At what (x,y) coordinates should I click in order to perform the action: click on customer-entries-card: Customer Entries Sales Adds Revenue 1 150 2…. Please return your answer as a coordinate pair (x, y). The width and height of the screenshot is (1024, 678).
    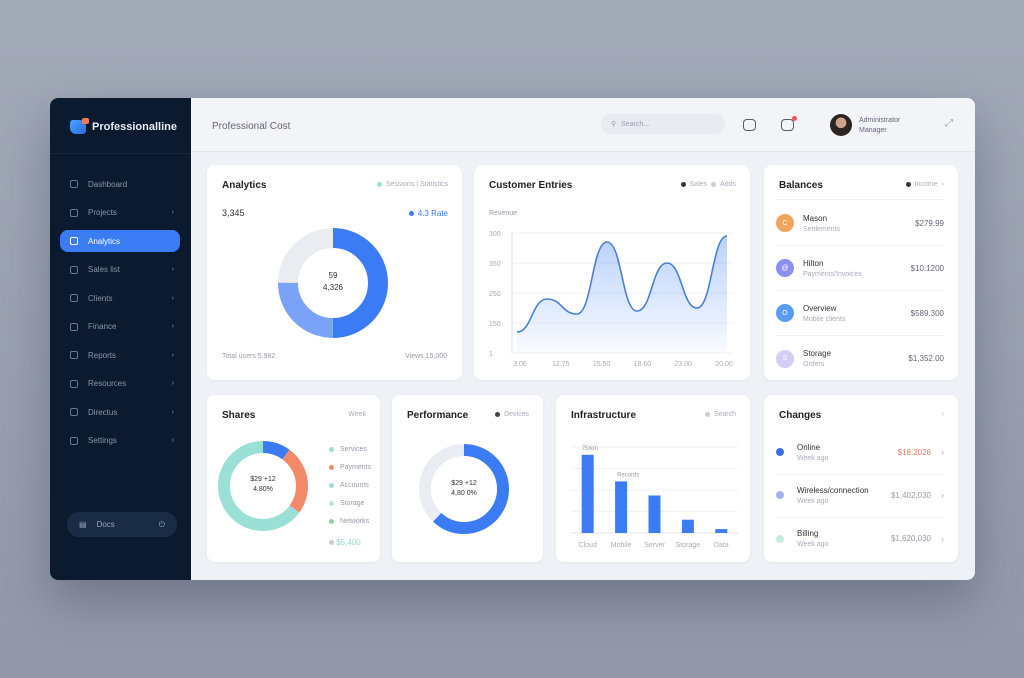
    Looking at the image, I should click on (612, 272).